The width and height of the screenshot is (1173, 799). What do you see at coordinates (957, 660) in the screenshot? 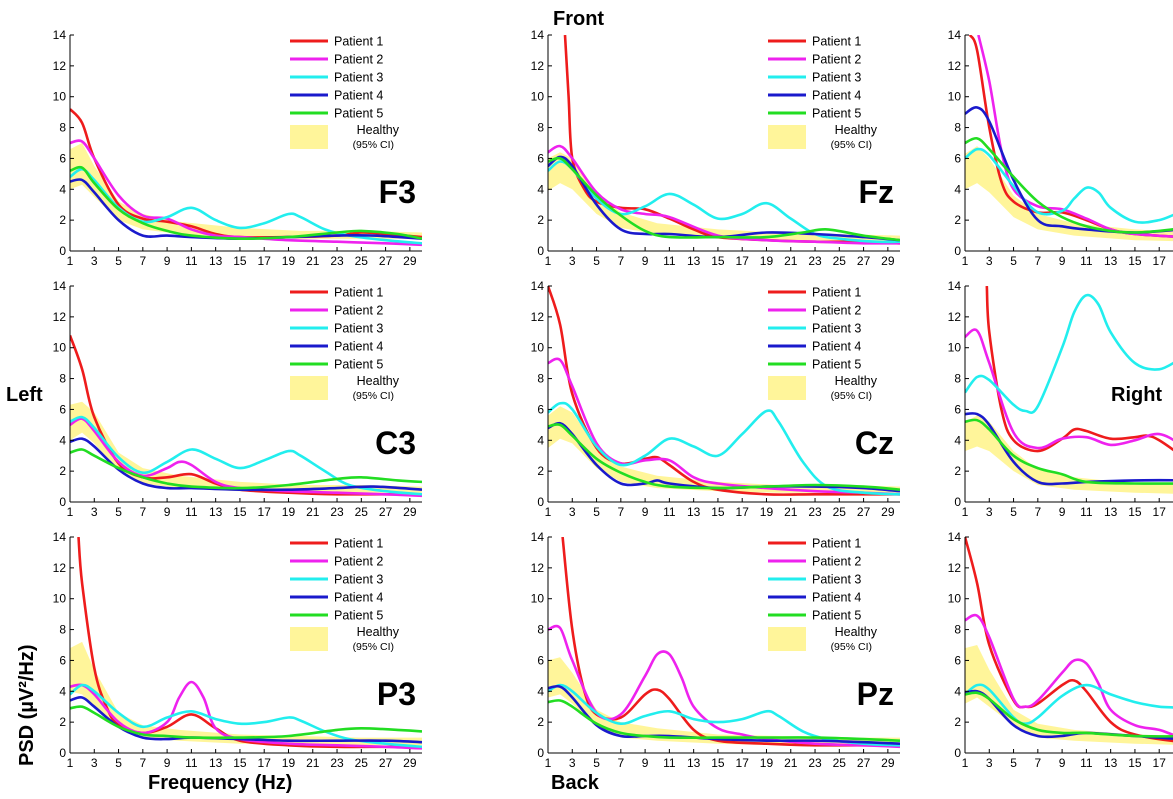
I see `y-tick-label-P4-6: 6` at bounding box center [957, 660].